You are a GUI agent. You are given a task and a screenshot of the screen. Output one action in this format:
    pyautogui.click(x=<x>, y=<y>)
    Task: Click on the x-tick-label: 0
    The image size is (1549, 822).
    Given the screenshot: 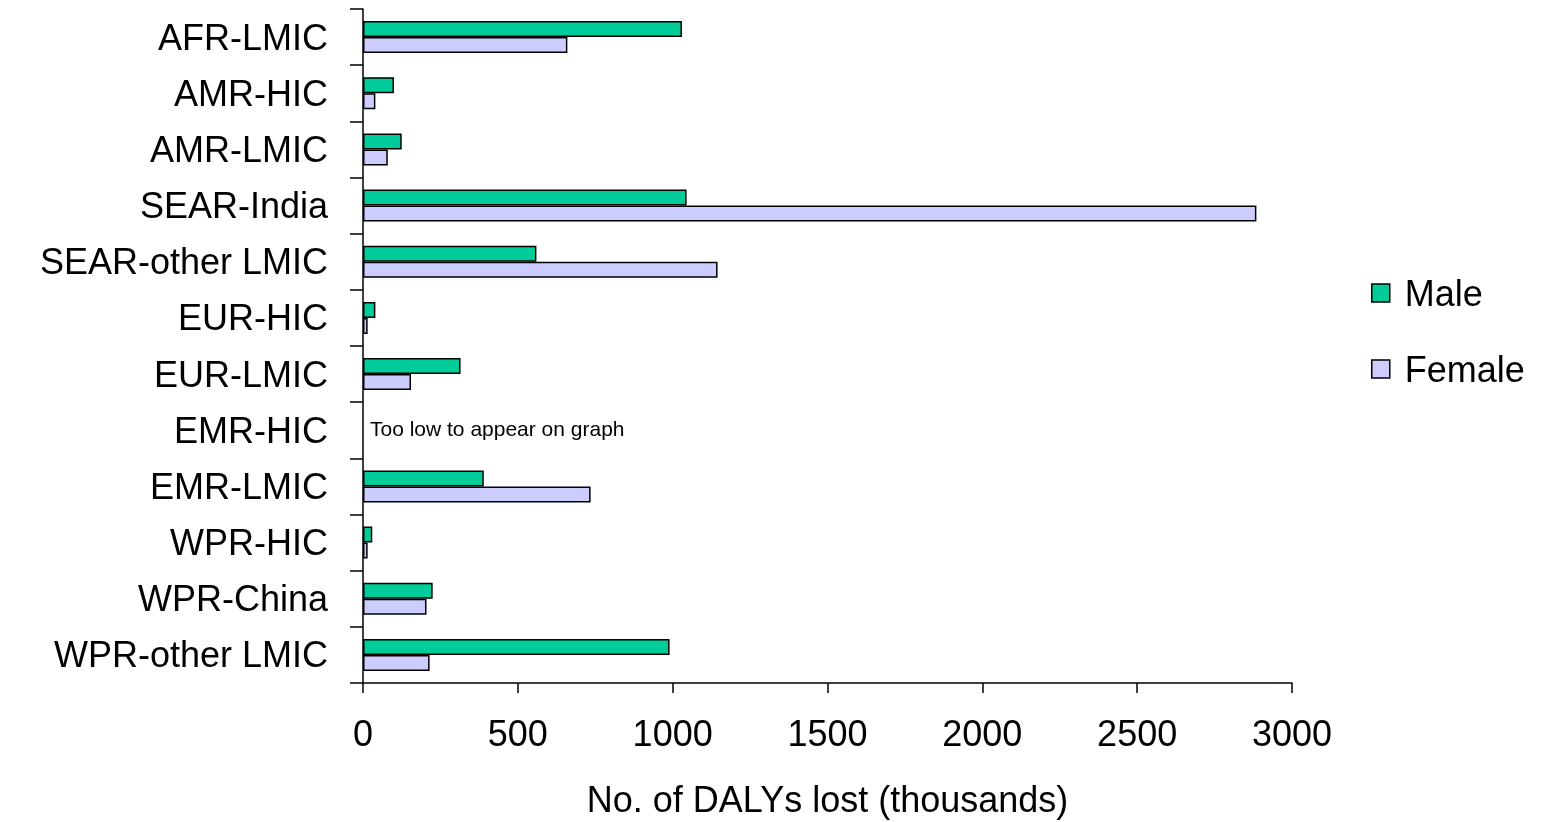 What is the action you would take?
    pyautogui.click(x=363, y=733)
    